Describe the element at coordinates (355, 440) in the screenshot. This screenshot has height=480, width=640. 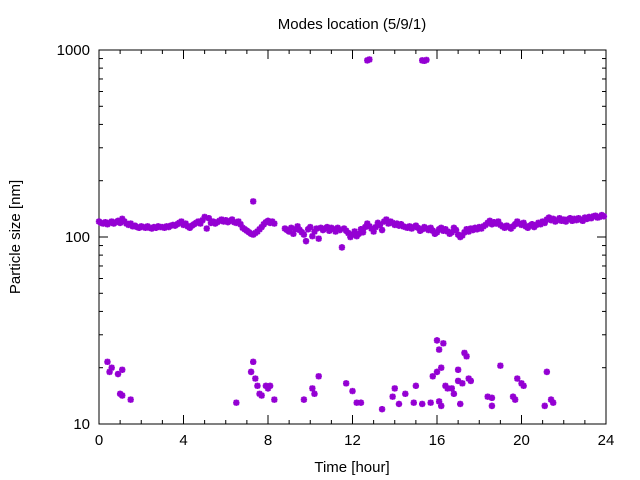
I see `x-tick-labels: 0 4 8 12 16 20 24` at that location.